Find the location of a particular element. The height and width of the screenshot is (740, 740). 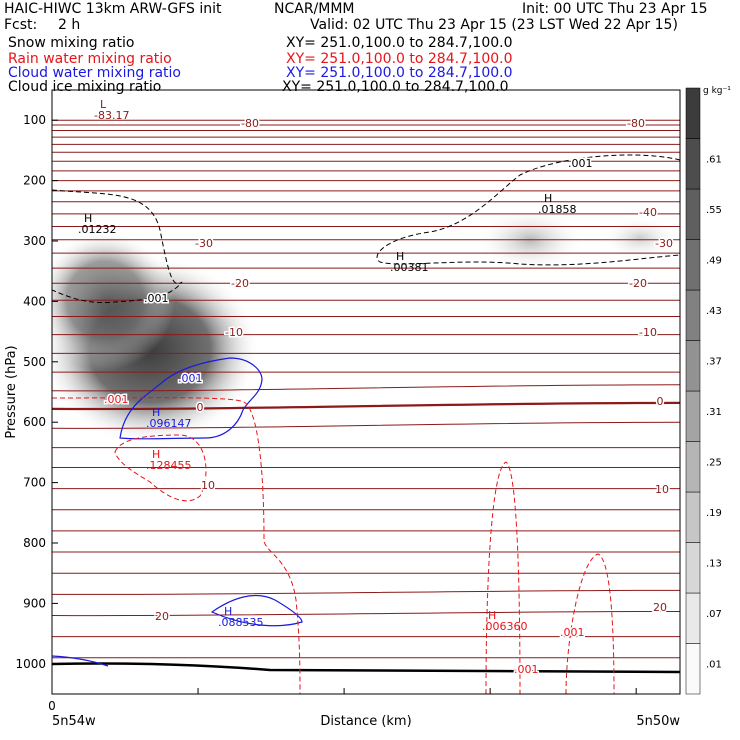

extremum-value: .096147 is located at coordinates (169, 423).